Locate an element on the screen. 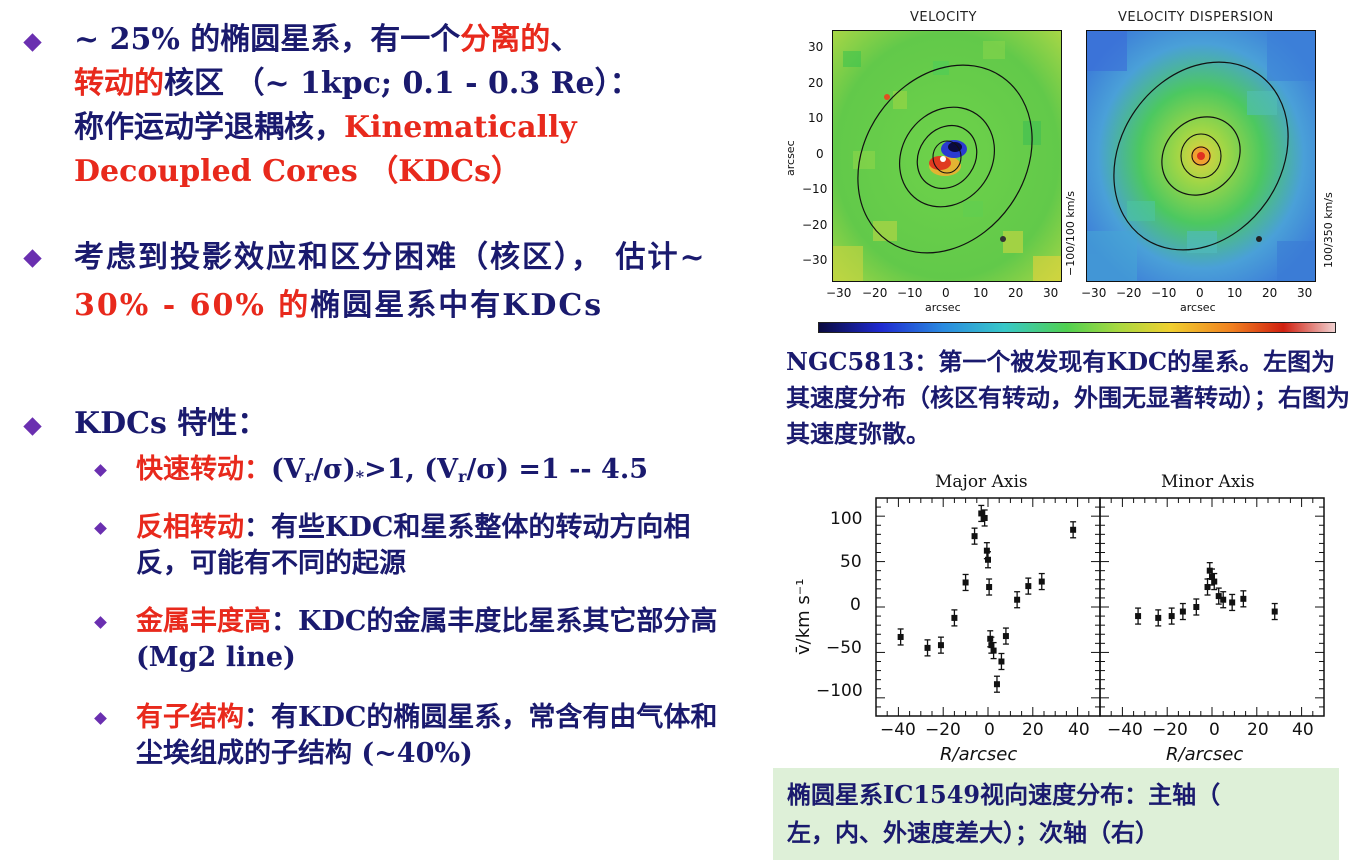 The image size is (1366, 864). velocity-colorbar is located at coordinates (1077, 327).